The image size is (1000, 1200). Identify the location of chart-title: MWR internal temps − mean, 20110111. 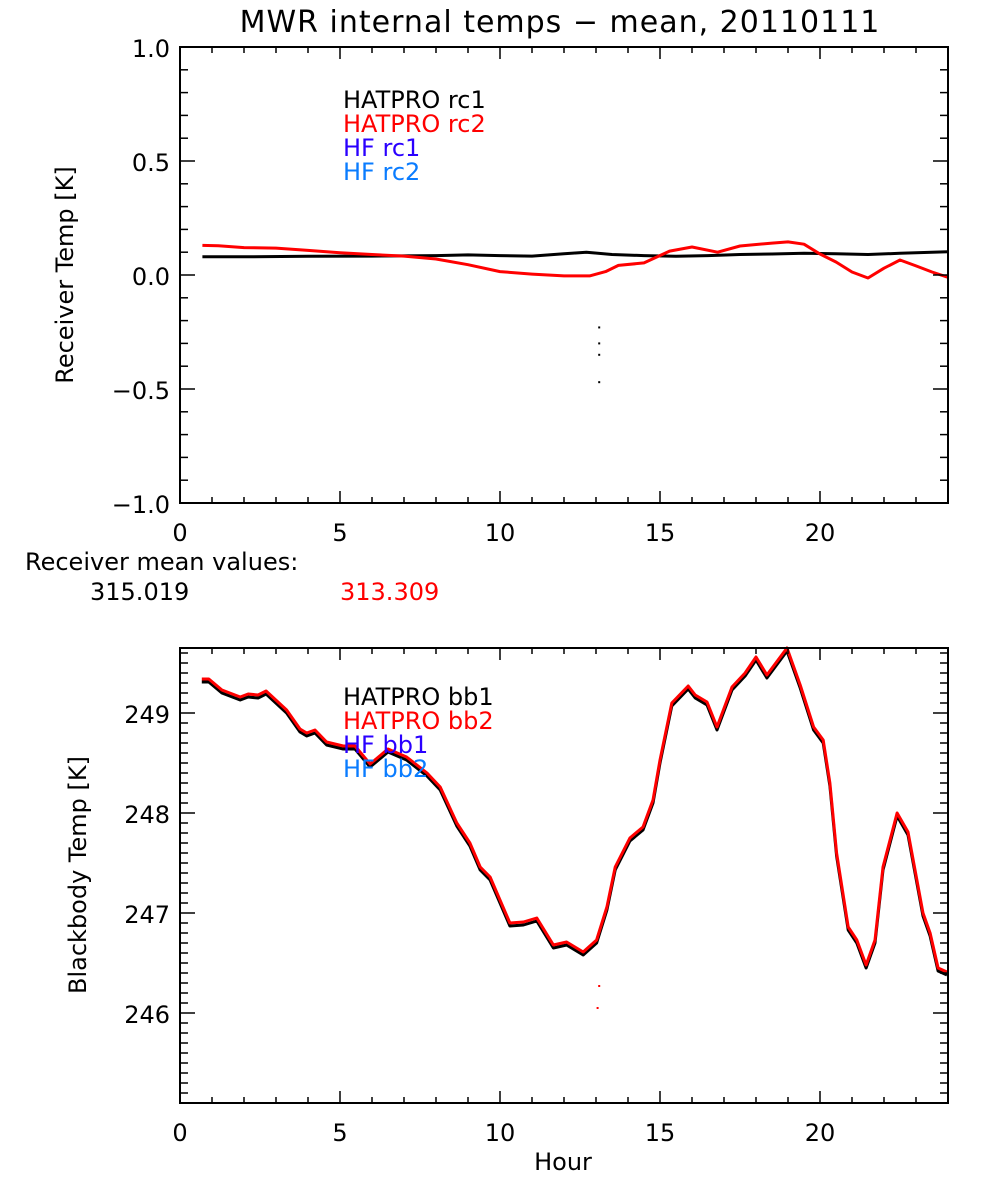
(560, 22).